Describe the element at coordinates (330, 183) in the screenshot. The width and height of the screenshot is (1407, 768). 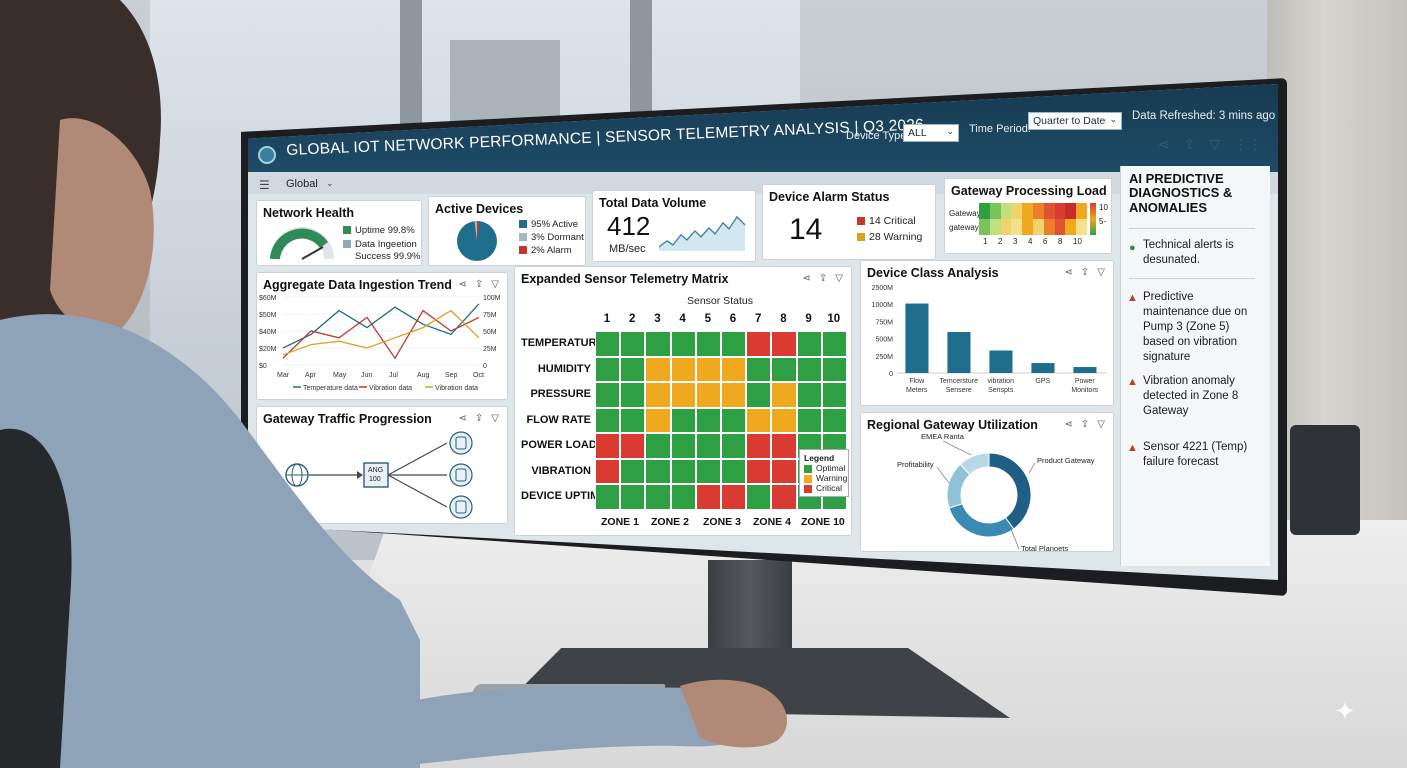
I see `chevron-down-icon: ⌄` at that location.